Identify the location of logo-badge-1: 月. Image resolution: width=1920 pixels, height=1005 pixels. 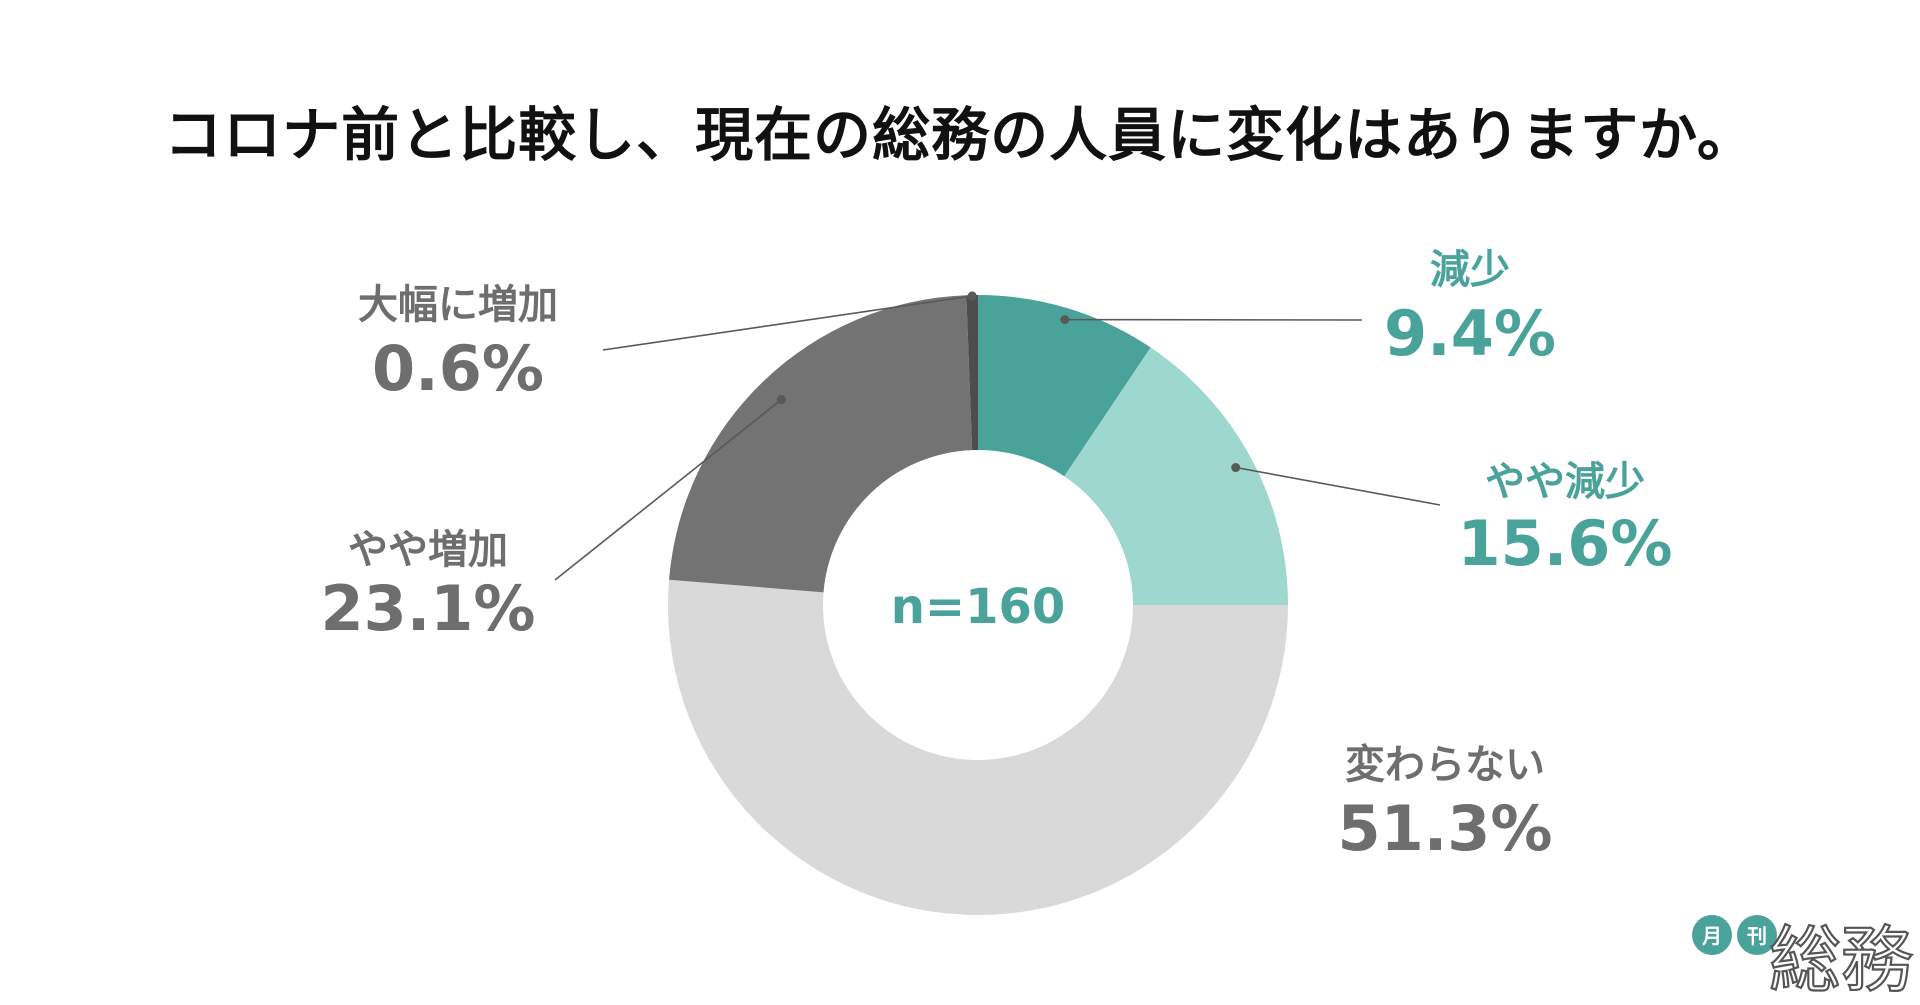
(1711, 936).